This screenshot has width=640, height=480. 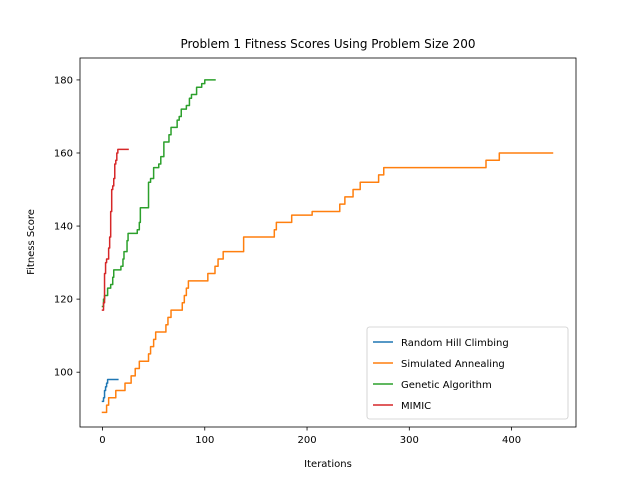 What do you see at coordinates (328, 464) in the screenshot?
I see `x-axis-label: Iterations` at bounding box center [328, 464].